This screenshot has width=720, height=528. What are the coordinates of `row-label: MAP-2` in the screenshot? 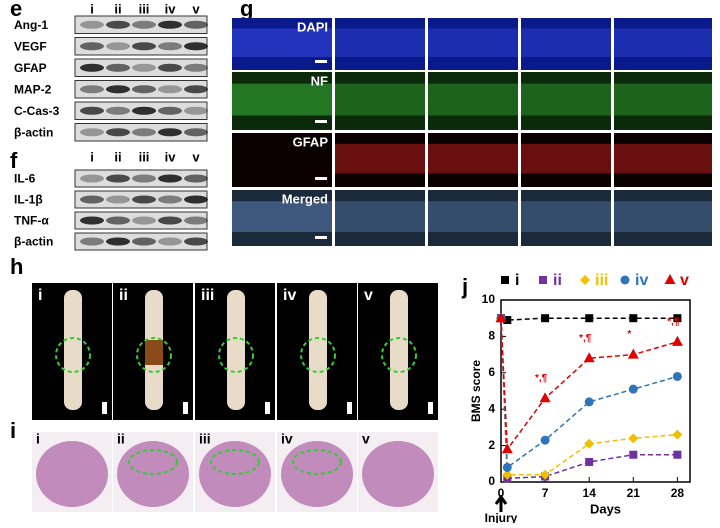 It's located at (33, 89).